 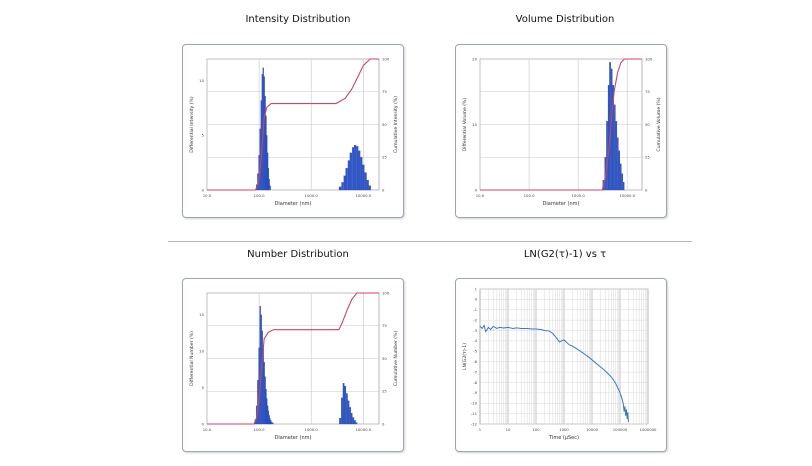 I want to click on intensity-title: Intensity Distribution, so click(x=298, y=19).